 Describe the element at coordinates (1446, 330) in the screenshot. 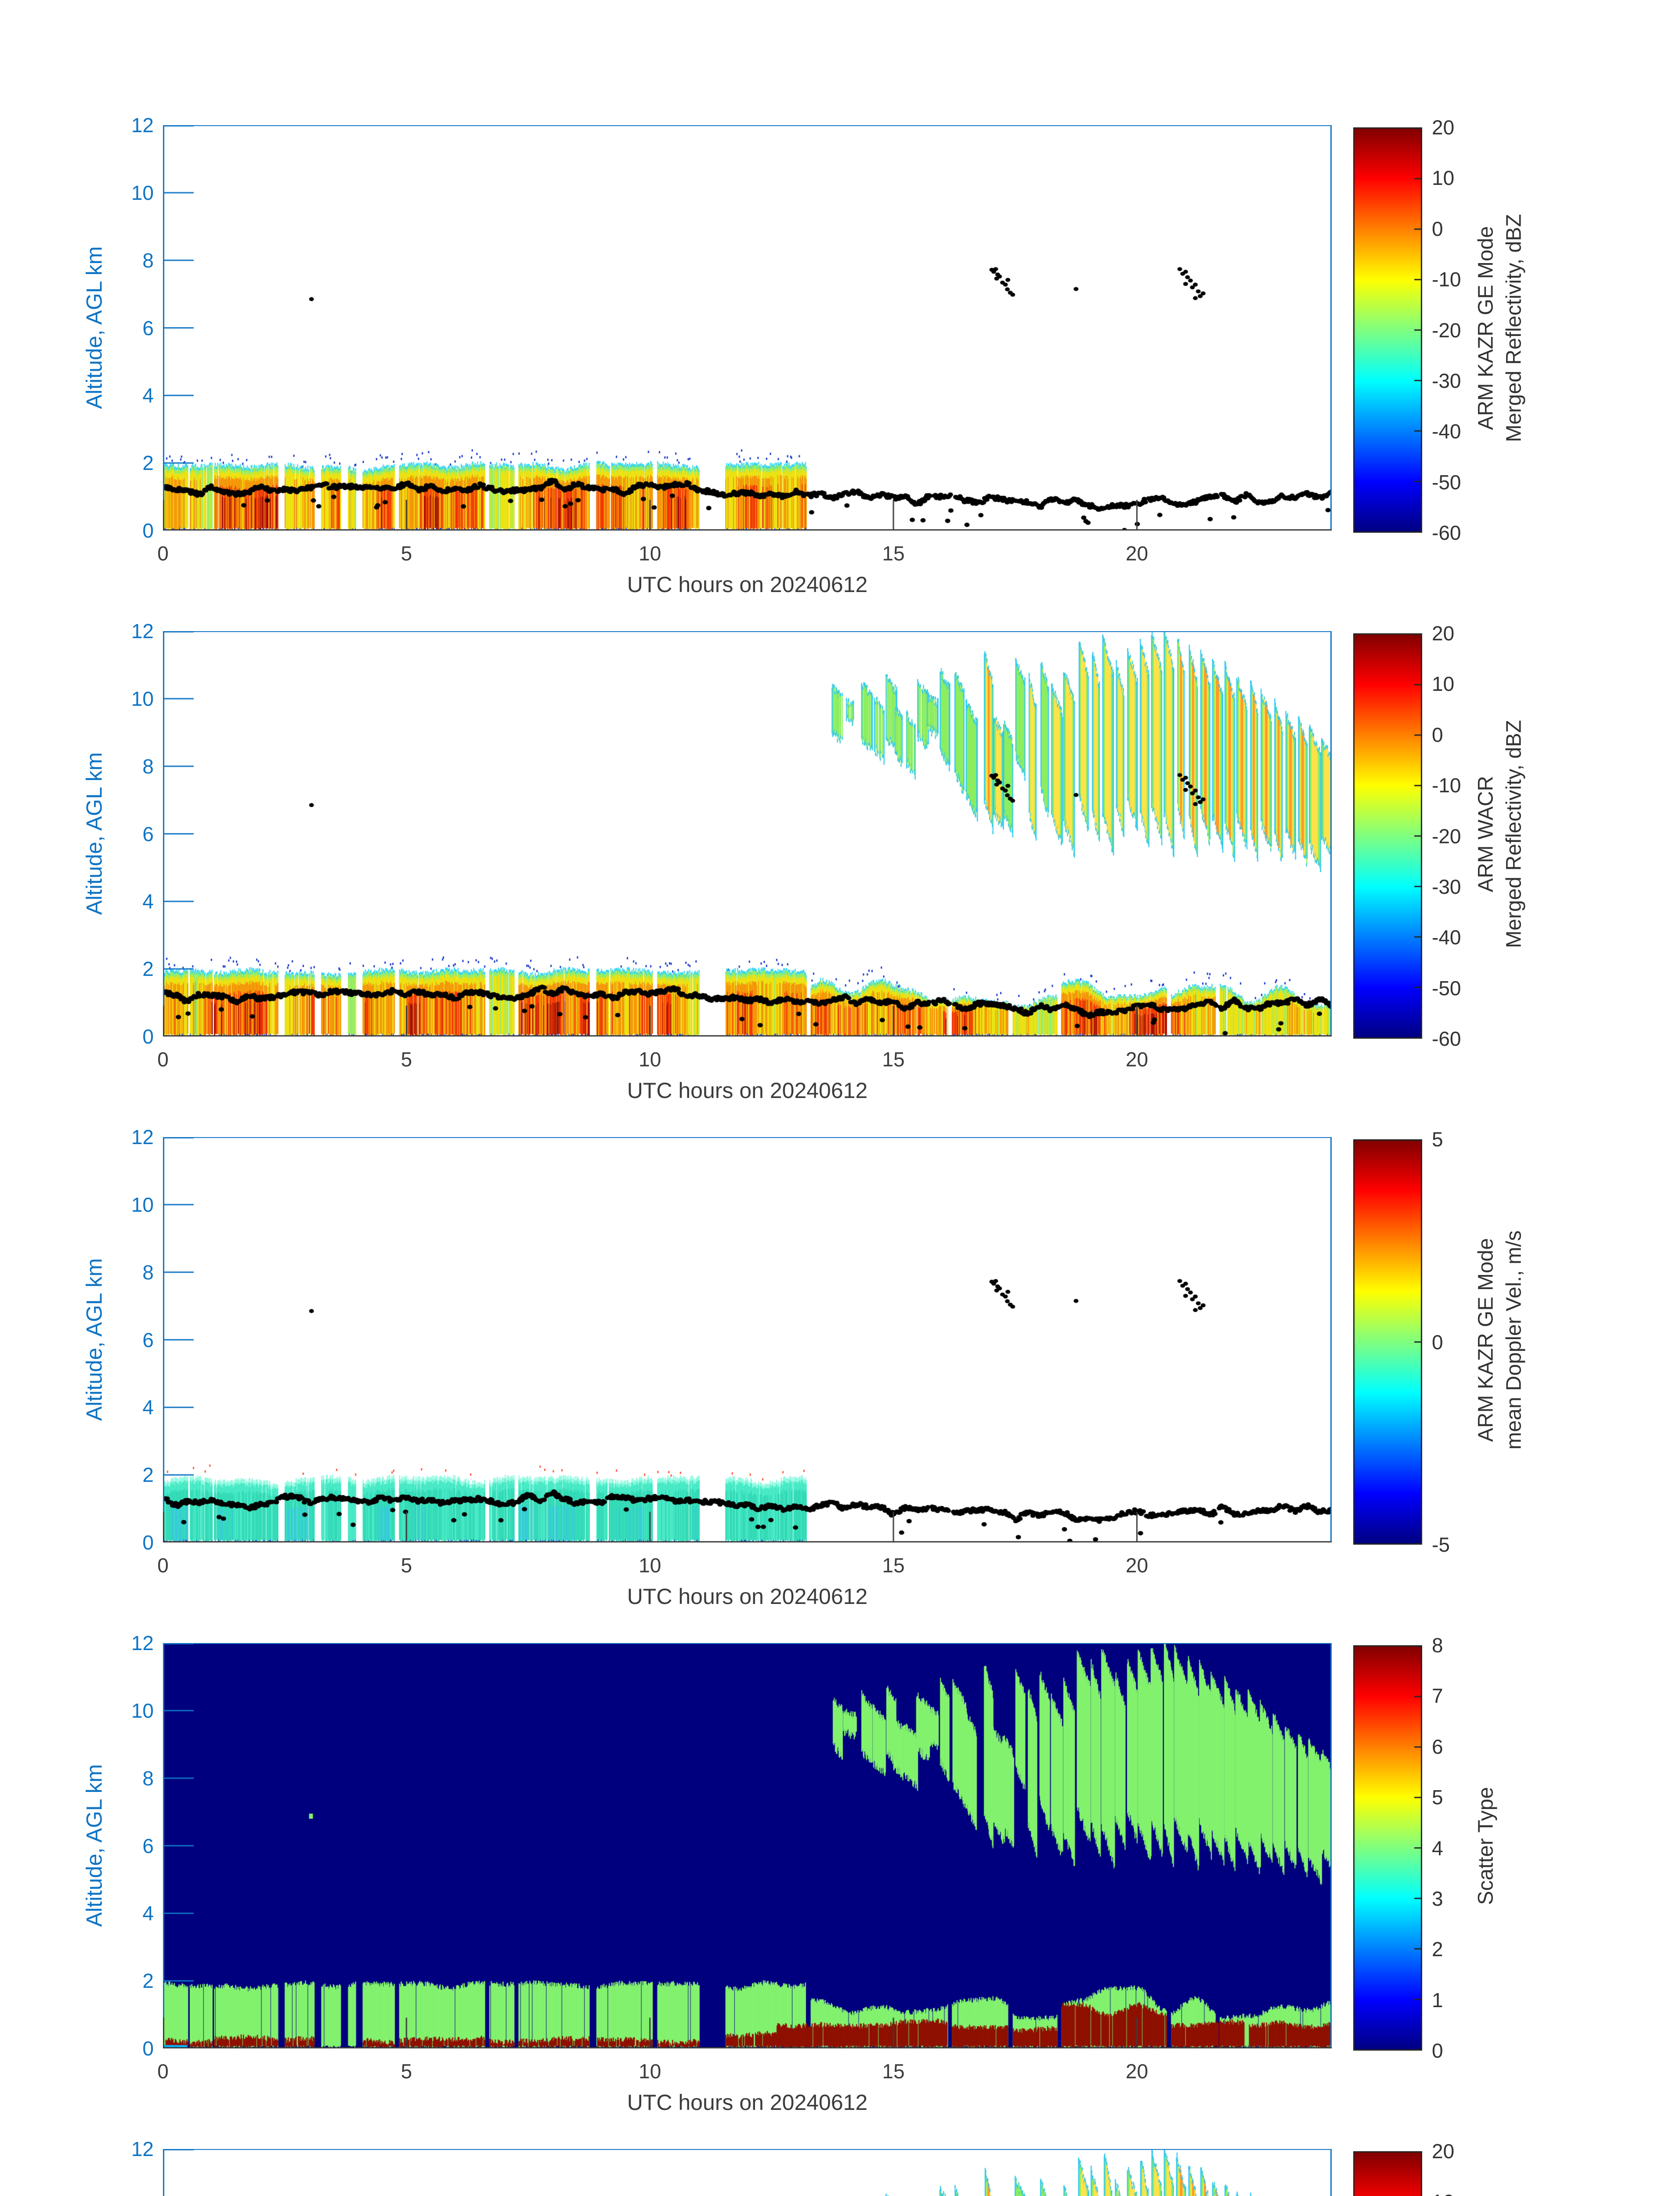

I see `tick-label: -20` at that location.